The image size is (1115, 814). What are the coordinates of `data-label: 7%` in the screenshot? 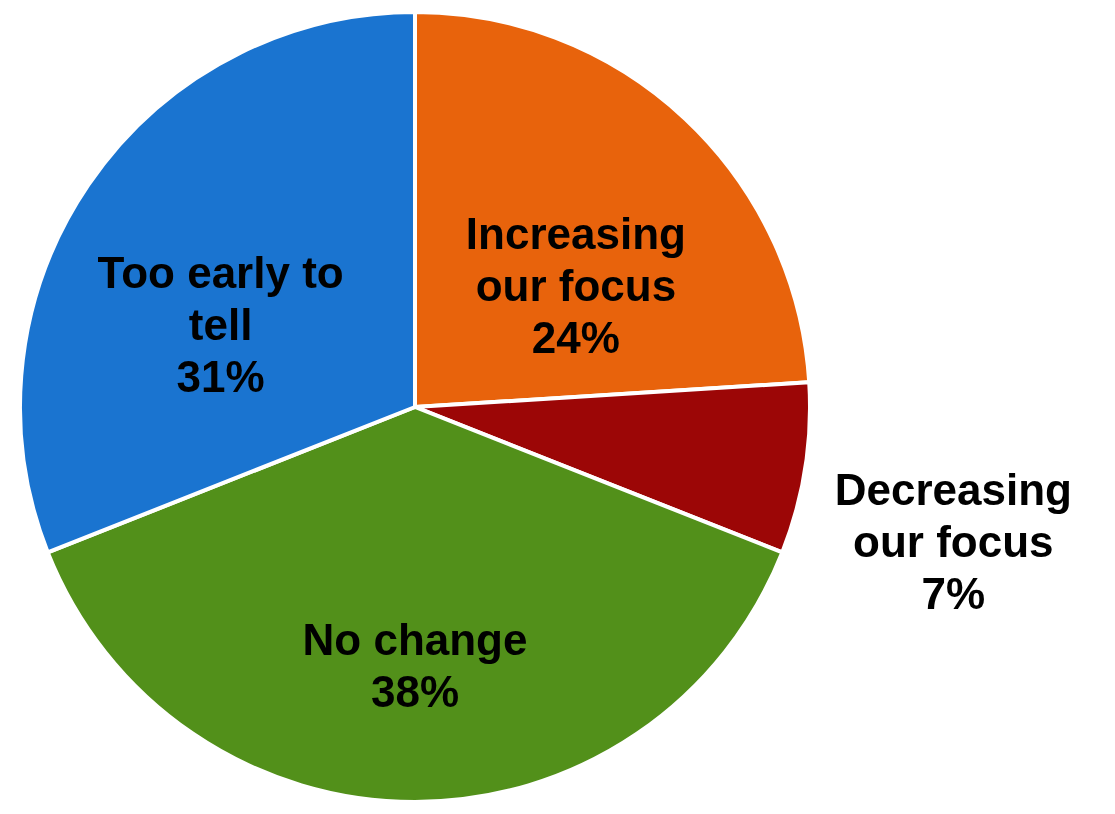 It's located at (953, 594).